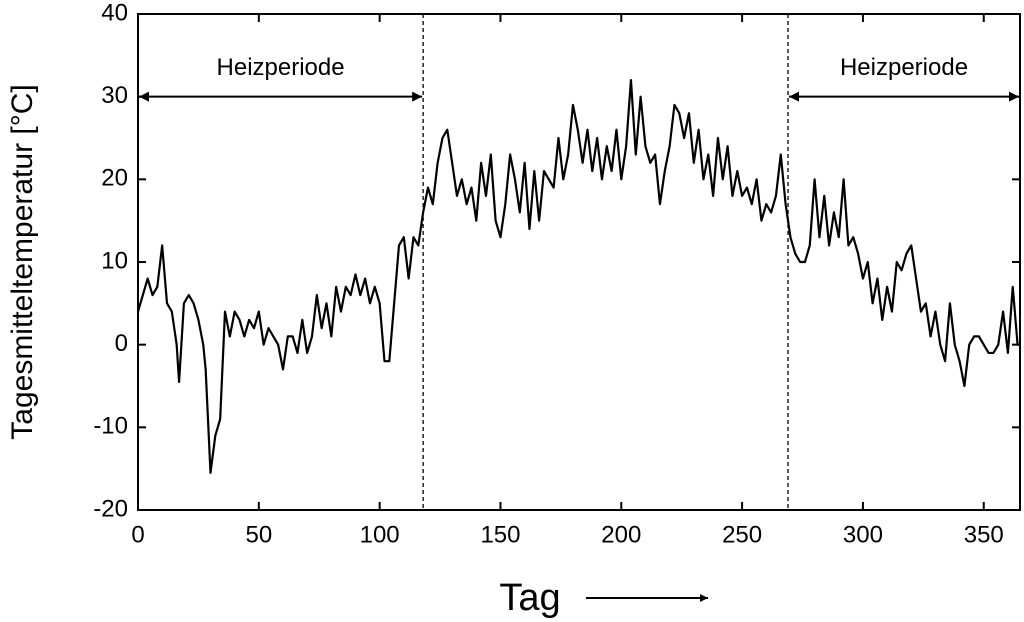  I want to click on y-tick-label: -10, so click(110, 426).